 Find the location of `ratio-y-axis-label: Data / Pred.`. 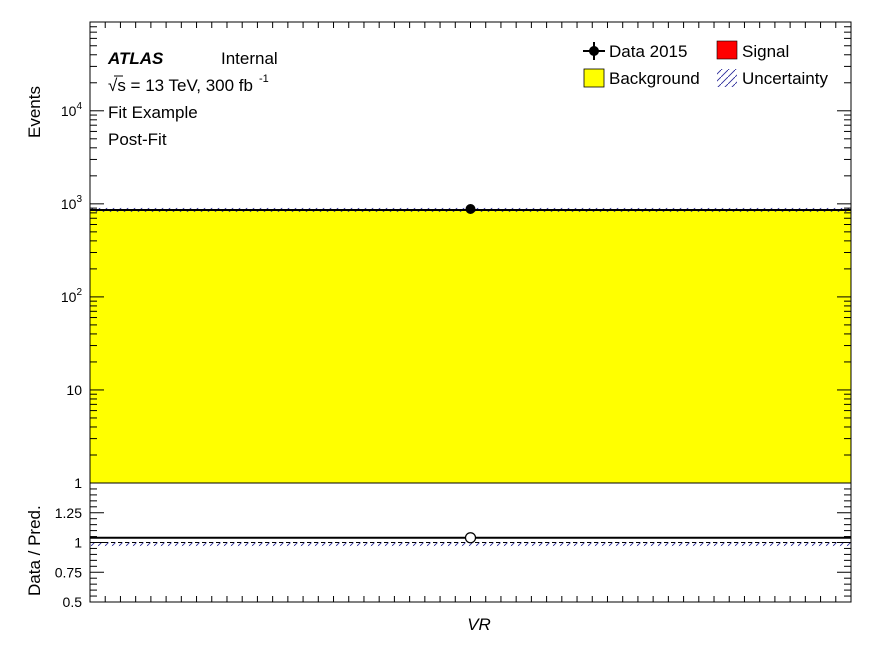

ratio-y-axis-label: Data / Pred. is located at coordinates (34, 550).